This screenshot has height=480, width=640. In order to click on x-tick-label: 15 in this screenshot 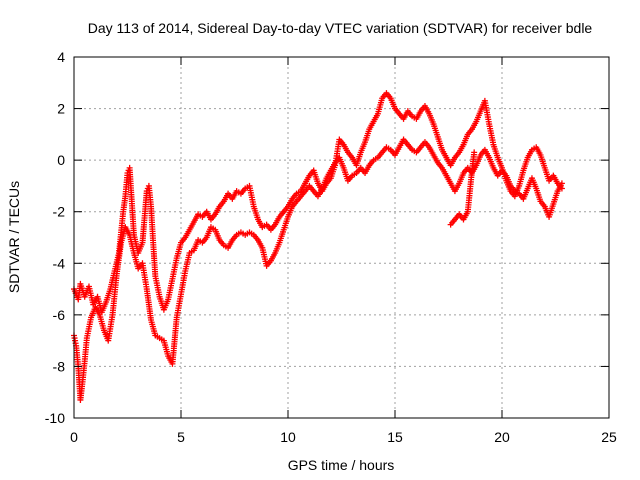, I will do `click(395, 437)`.